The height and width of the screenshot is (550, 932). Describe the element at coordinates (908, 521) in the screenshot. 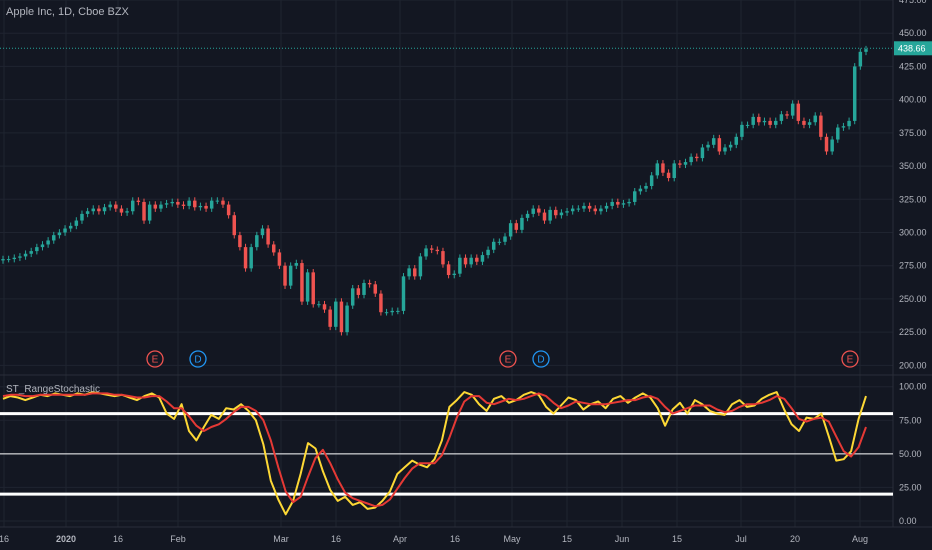

I see `indicator-tick-label: 0.00` at that location.